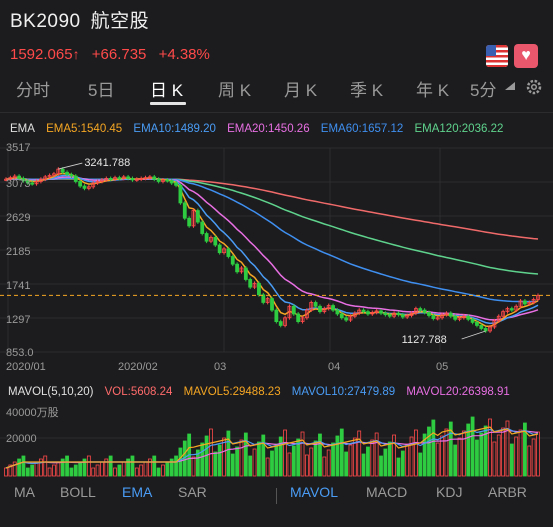  What do you see at coordinates (41, 54) in the screenshot?
I see `last-price: 1592.065` at bounding box center [41, 54].